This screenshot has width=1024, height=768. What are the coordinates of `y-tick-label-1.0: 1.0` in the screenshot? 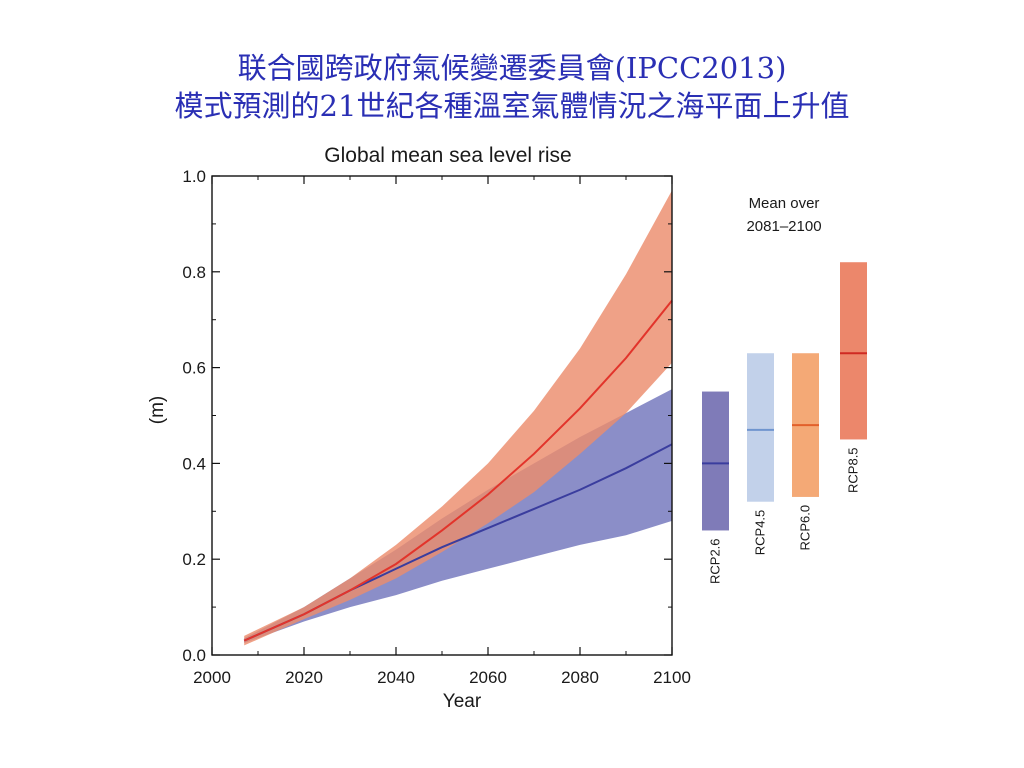 It's located at (194, 176).